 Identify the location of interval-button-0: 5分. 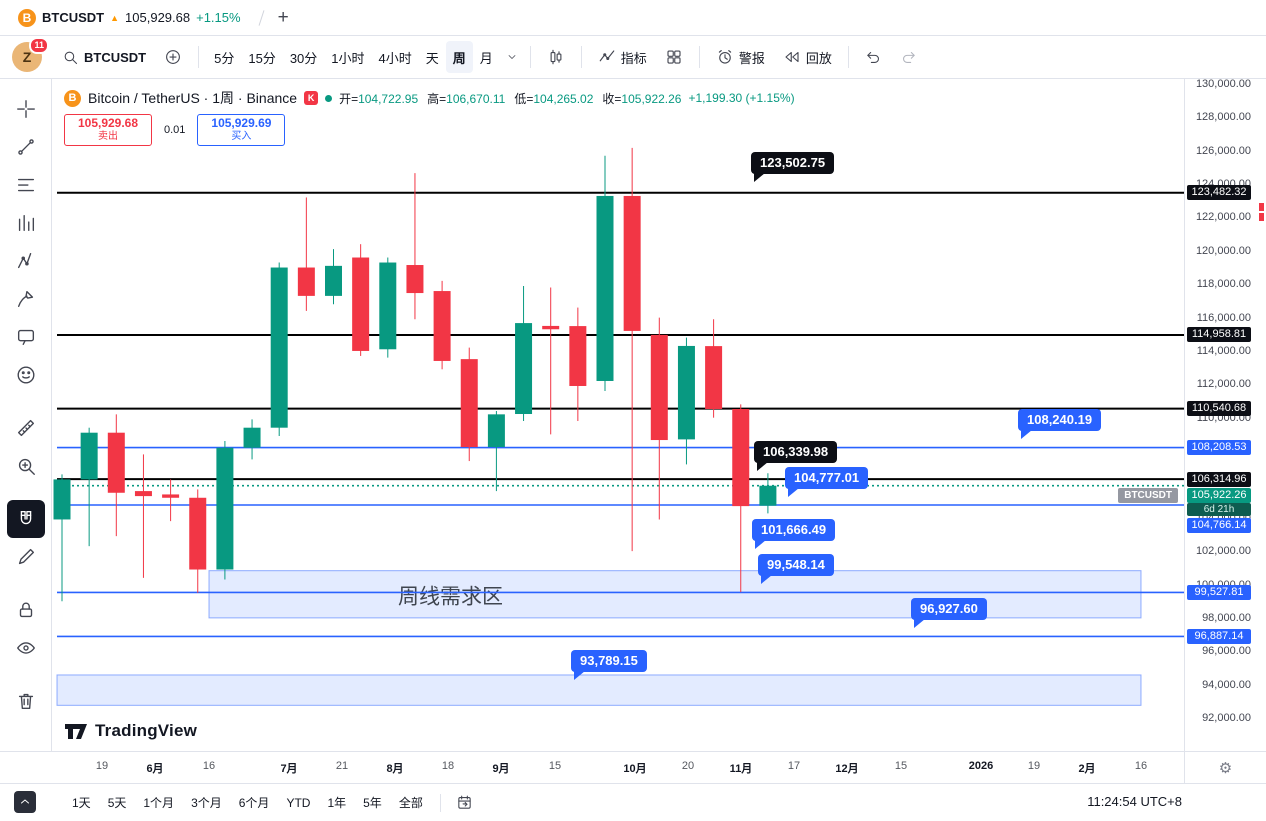
(224, 57).